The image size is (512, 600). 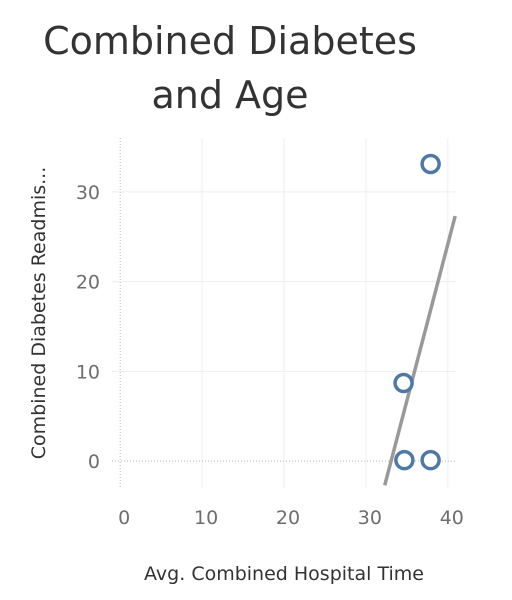 I want to click on x-tick-label-0: 0, so click(x=124, y=518).